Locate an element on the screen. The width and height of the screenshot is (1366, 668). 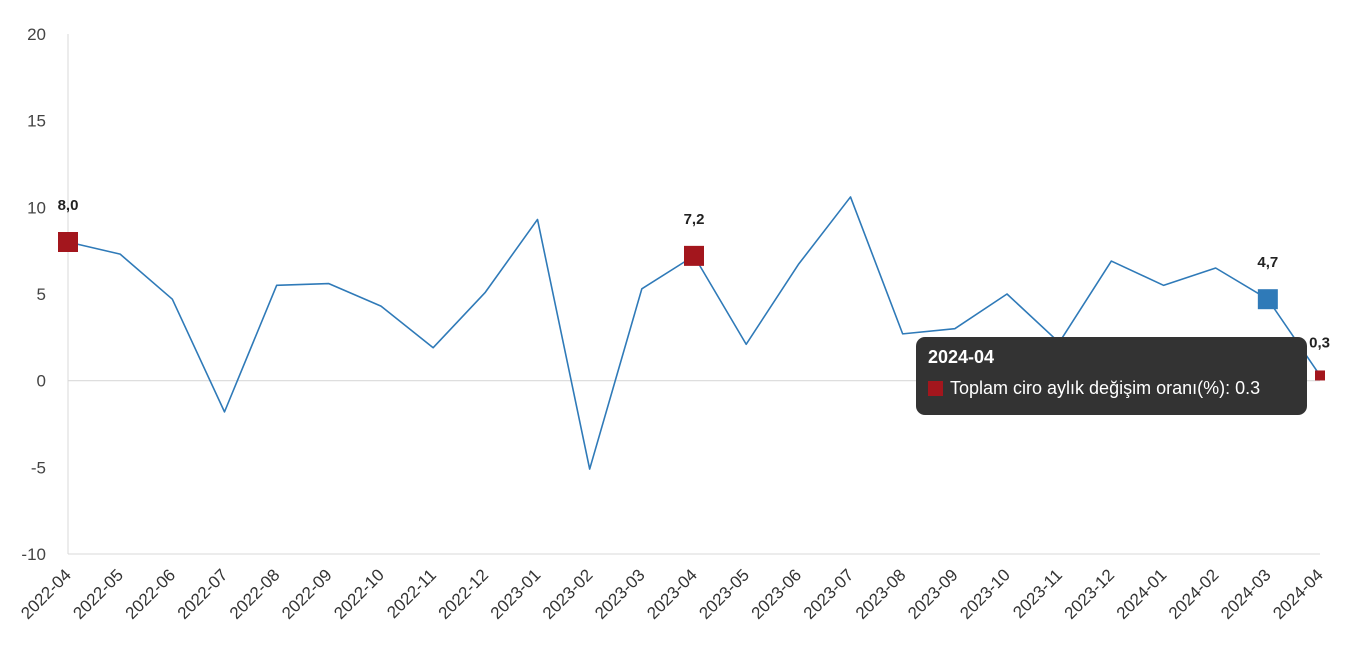
x-tick-label: 2024-03 is located at coordinates (1246, 594).